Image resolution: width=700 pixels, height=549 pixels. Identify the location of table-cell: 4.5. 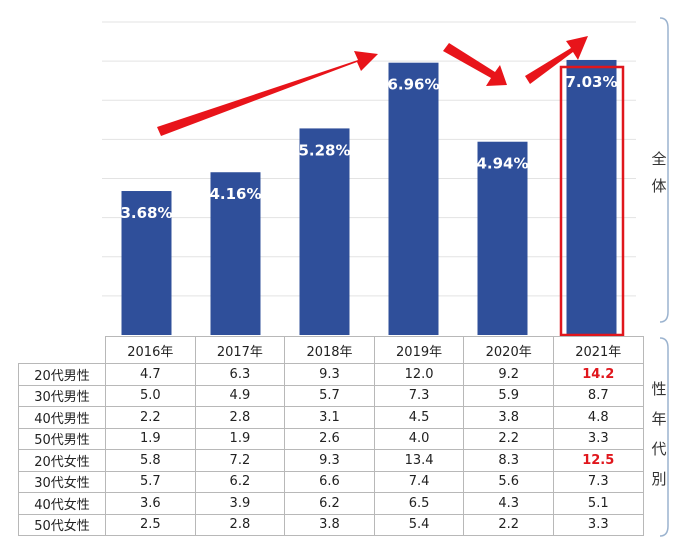
(419, 417).